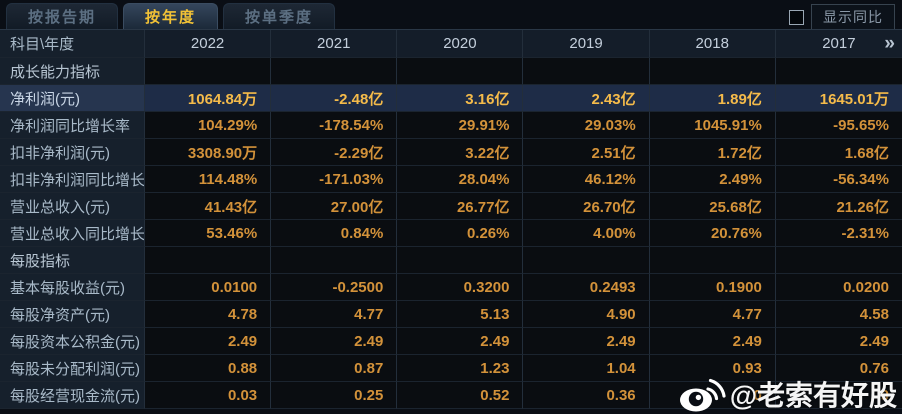 The width and height of the screenshot is (902, 414). I want to click on cell: 0.88, so click(208, 368).